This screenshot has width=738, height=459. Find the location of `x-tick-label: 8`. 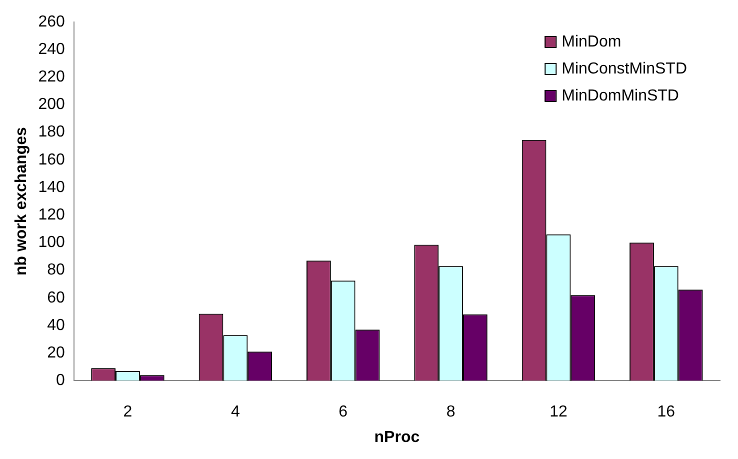

x-tick-label: 8 is located at coordinates (451, 412).